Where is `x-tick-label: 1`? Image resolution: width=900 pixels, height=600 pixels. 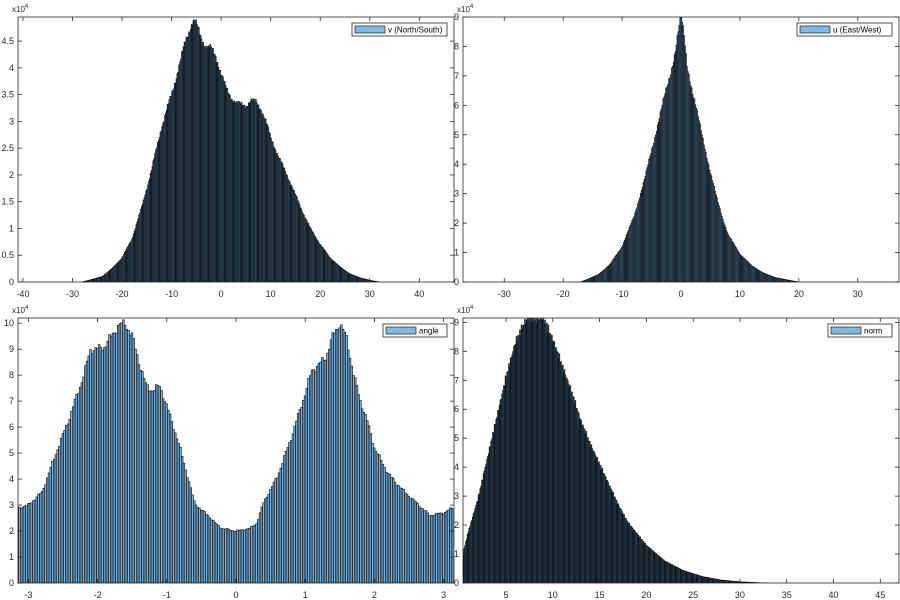 x-tick-label: 1 is located at coordinates (305, 595).